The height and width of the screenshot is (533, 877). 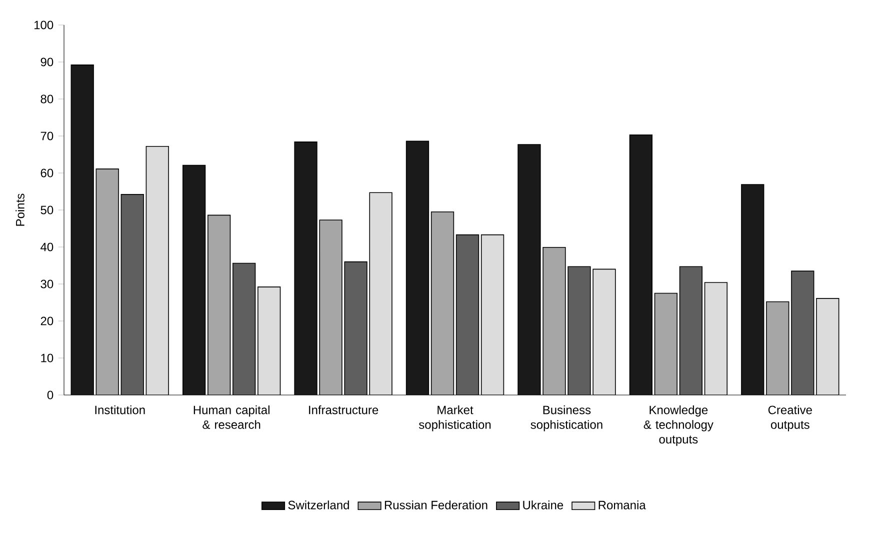 What do you see at coordinates (47, 99) in the screenshot?
I see `y-tick-label: 80` at bounding box center [47, 99].